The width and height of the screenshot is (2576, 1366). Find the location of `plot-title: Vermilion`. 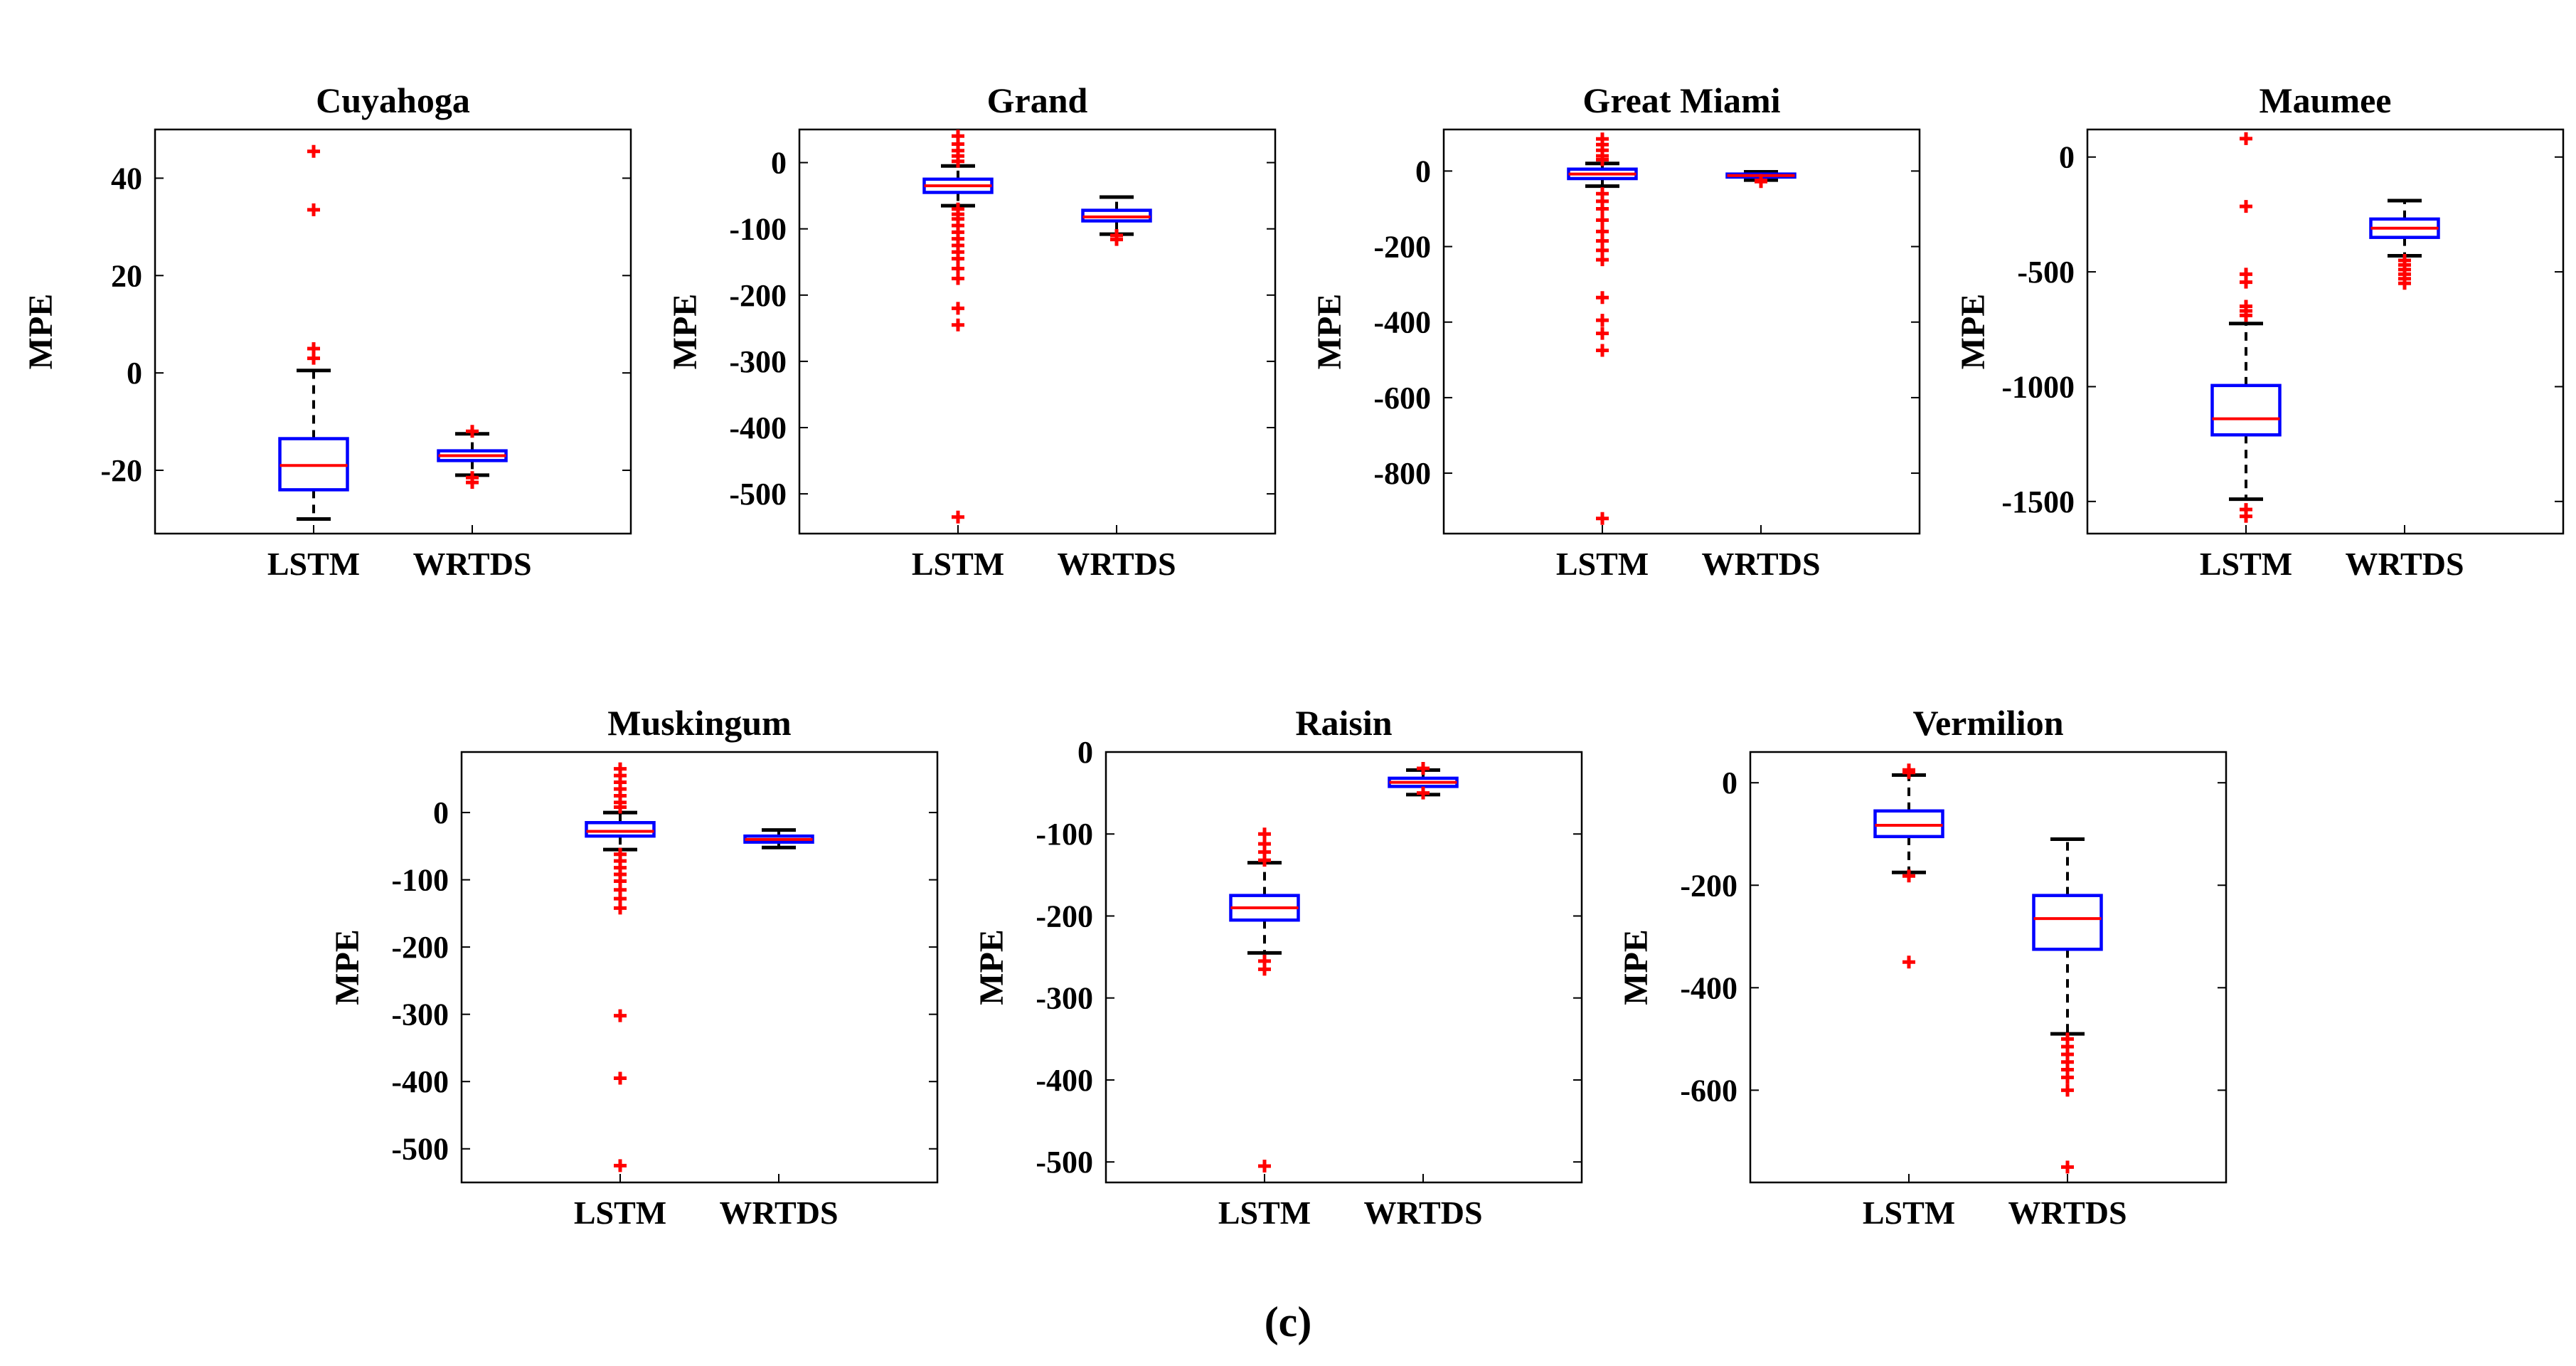

plot-title: Vermilion is located at coordinates (1987, 723).